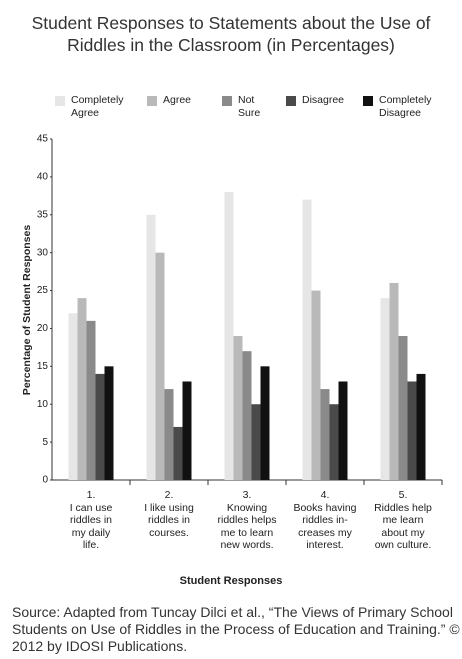  Describe the element at coordinates (45, 442) in the screenshot. I see `y-tick-label: 5` at that location.